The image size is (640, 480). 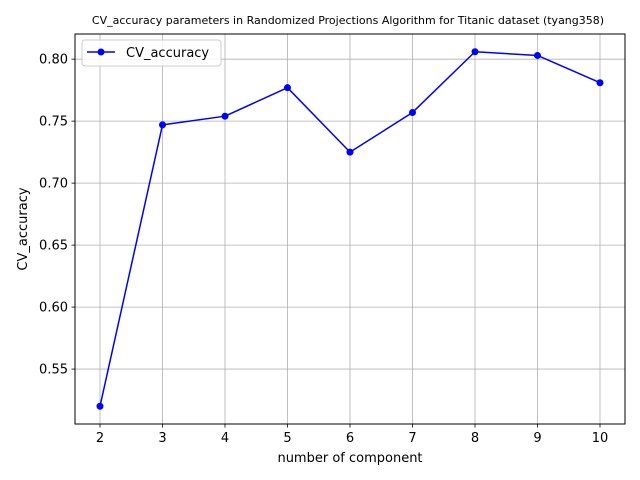 What do you see at coordinates (349, 458) in the screenshot?
I see `x-axis-label: number of component` at bounding box center [349, 458].